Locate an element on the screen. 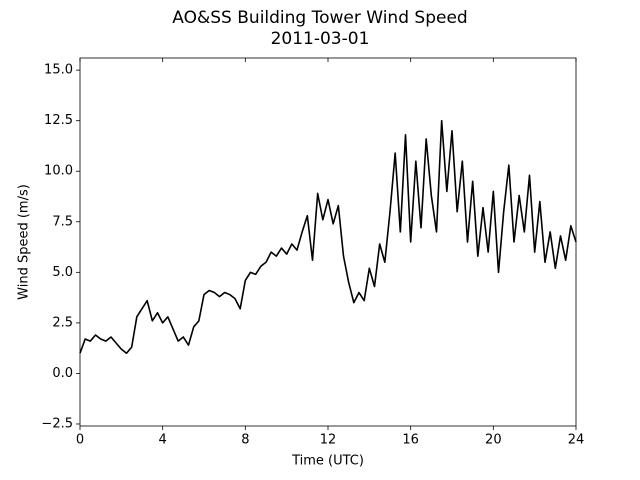  x-tick-label: 20 is located at coordinates (493, 440).